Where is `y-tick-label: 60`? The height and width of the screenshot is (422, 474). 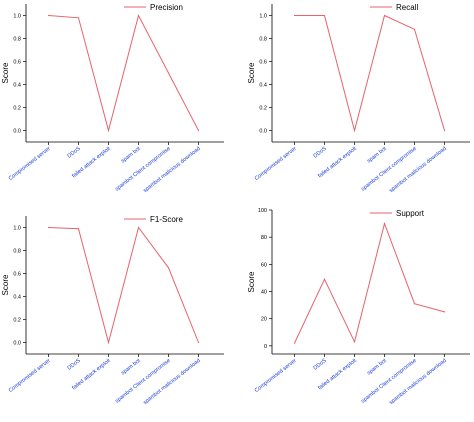
y-tick-label: 60 is located at coordinates (264, 265).